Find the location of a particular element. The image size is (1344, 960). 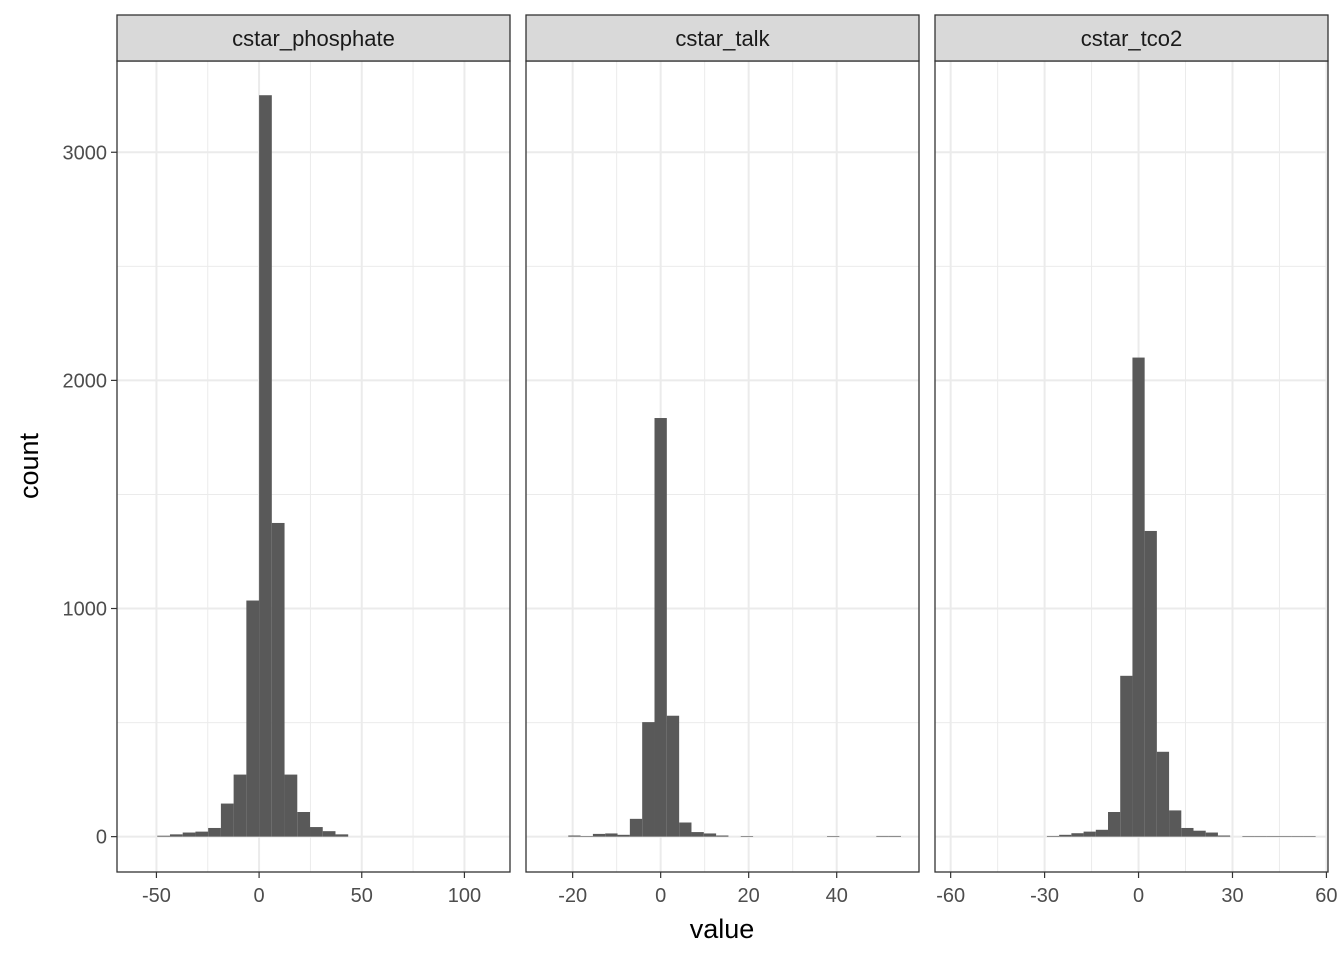

y-tick-label: 2000 is located at coordinates (85, 381).